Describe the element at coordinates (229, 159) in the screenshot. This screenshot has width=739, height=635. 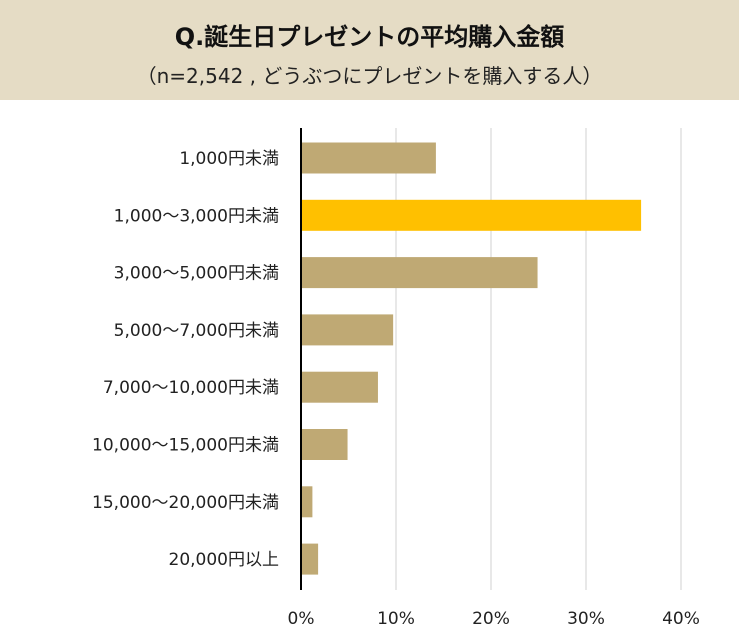
I see `category-label: 1,000円未満` at that location.